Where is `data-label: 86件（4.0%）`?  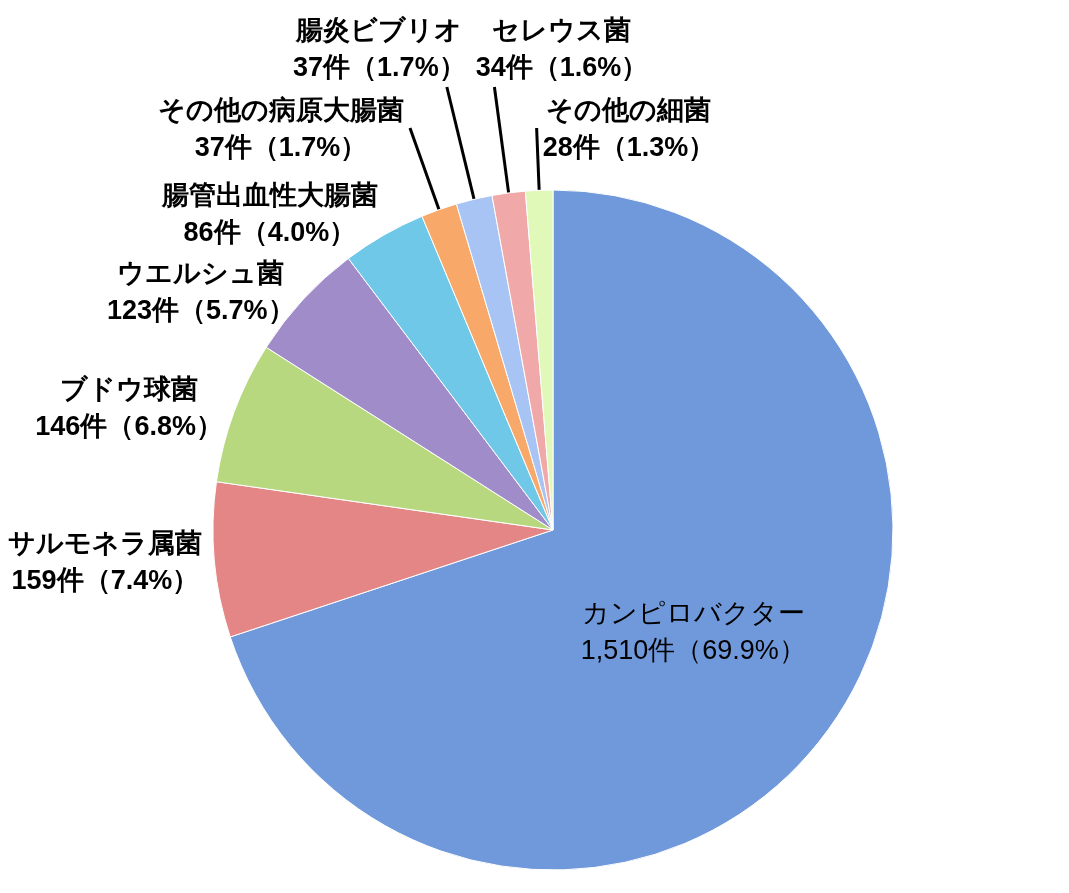
data-label: 86件（4.0%） is located at coordinates (270, 231).